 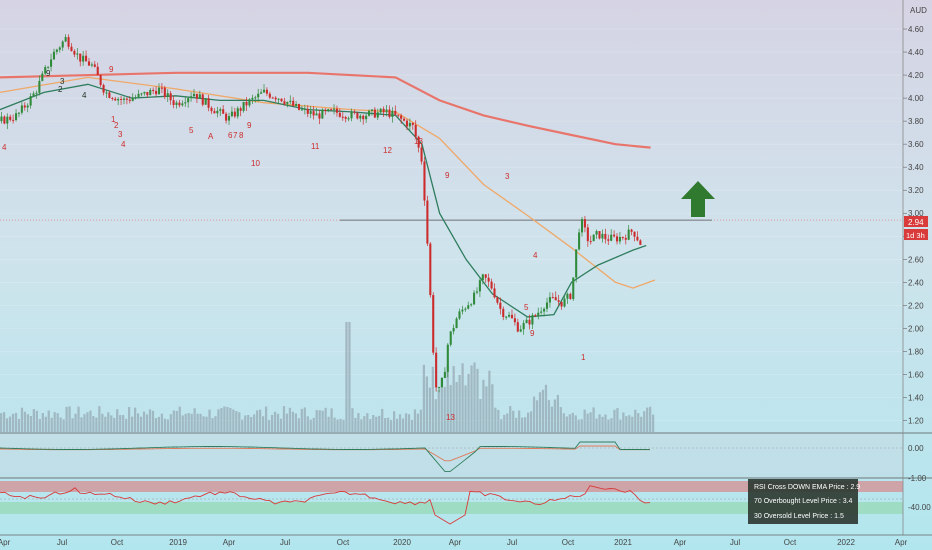 What do you see at coordinates (327, 377) in the screenshot?
I see `volume-bars` at bounding box center [327, 377].